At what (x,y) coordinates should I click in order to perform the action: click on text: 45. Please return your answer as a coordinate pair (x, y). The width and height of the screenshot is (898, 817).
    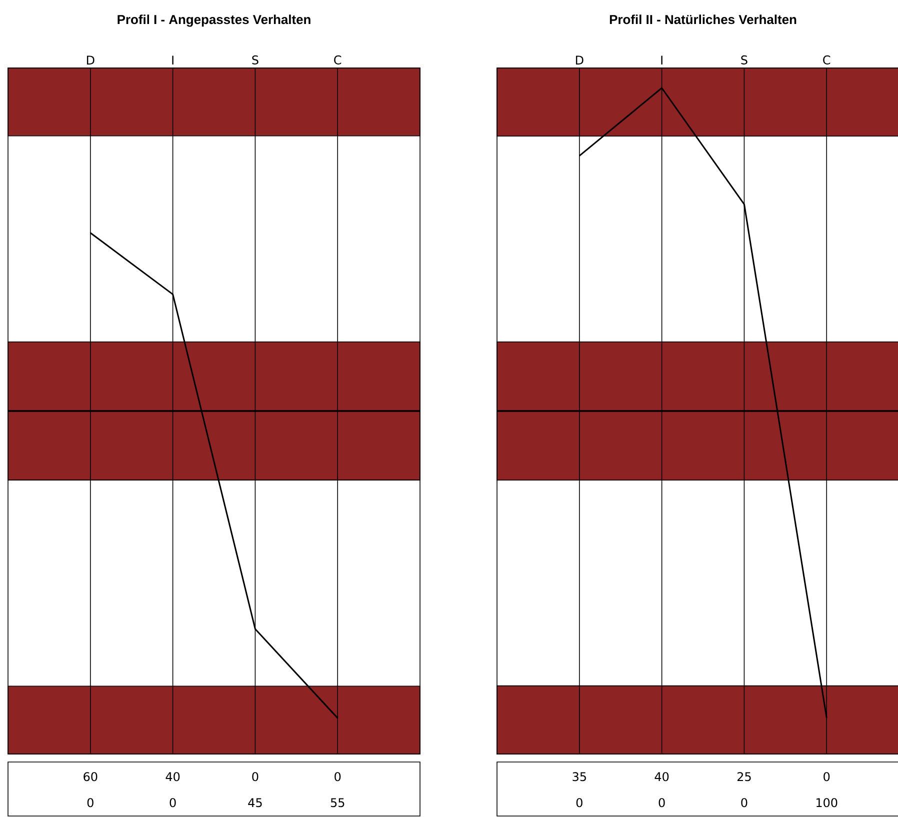
    Looking at the image, I should click on (255, 803).